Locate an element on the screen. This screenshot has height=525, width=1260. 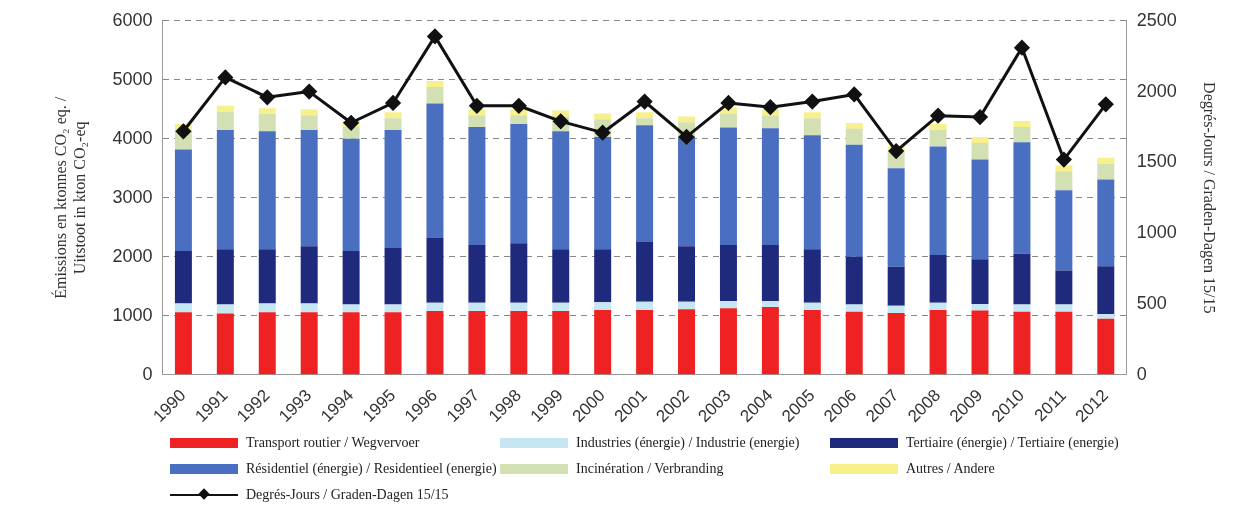
legend-label: Résidentiel (énergie) / Residentieel (energie) is located at coordinates (371, 469).